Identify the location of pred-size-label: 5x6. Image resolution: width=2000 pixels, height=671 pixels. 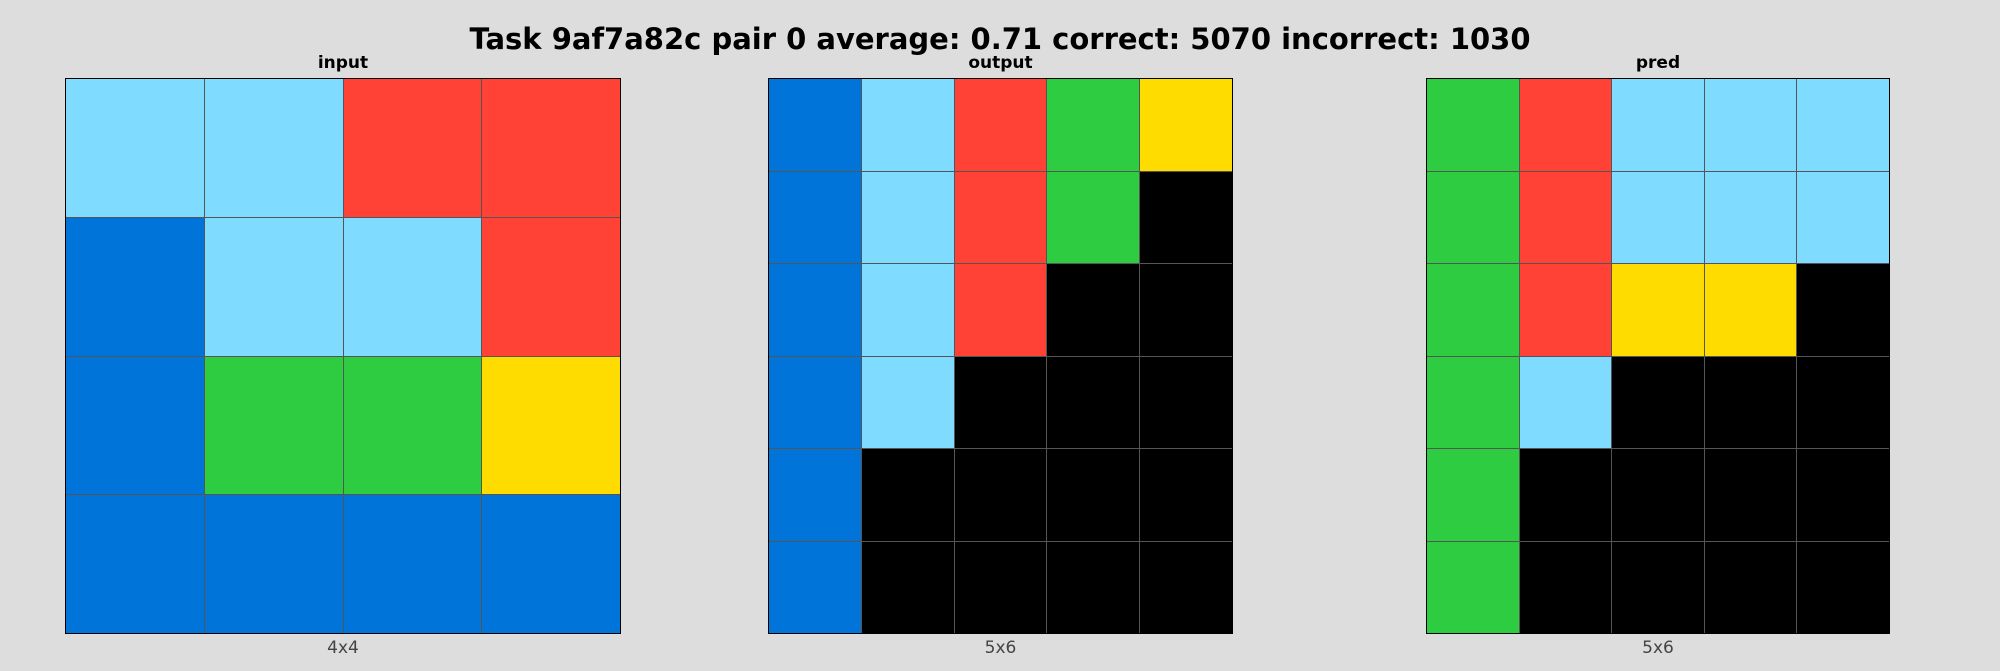
(1658, 648).